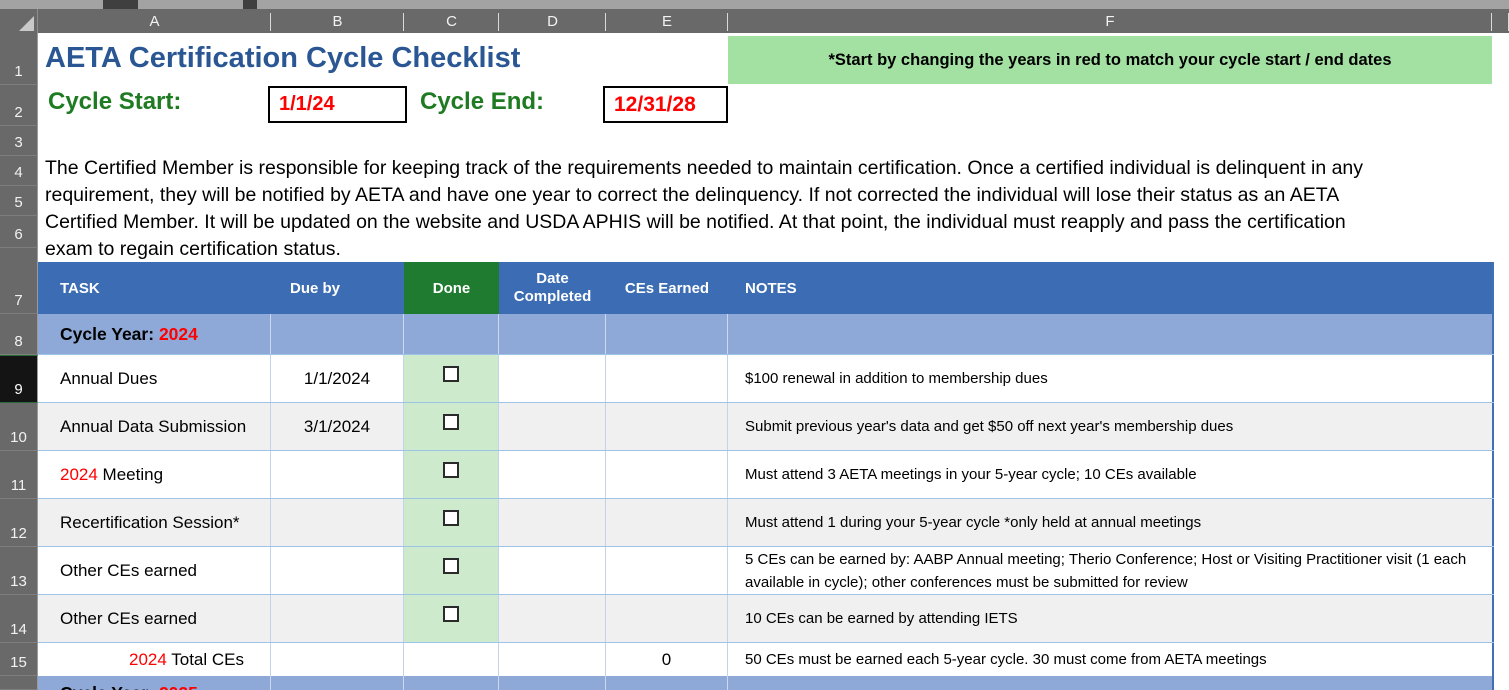  What do you see at coordinates (19, 141) in the screenshot?
I see `row-header-3: 3` at bounding box center [19, 141].